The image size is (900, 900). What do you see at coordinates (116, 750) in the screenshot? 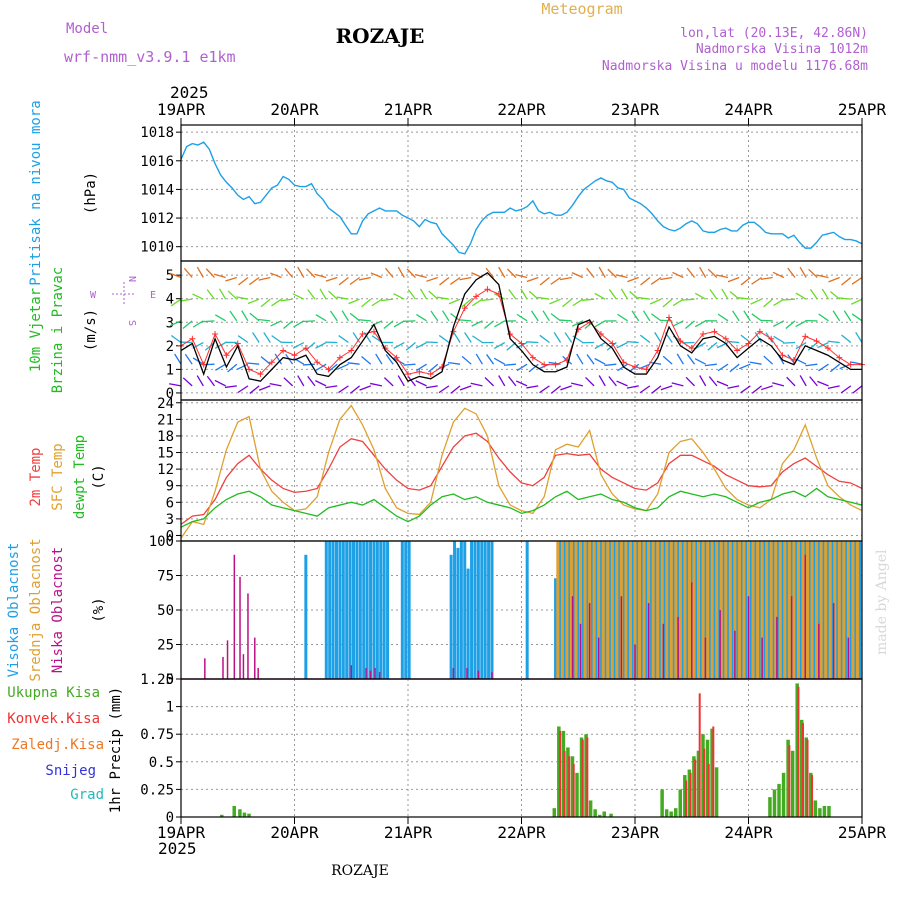
I see `precip-unit: 1hr Precip (mm)` at bounding box center [116, 750].